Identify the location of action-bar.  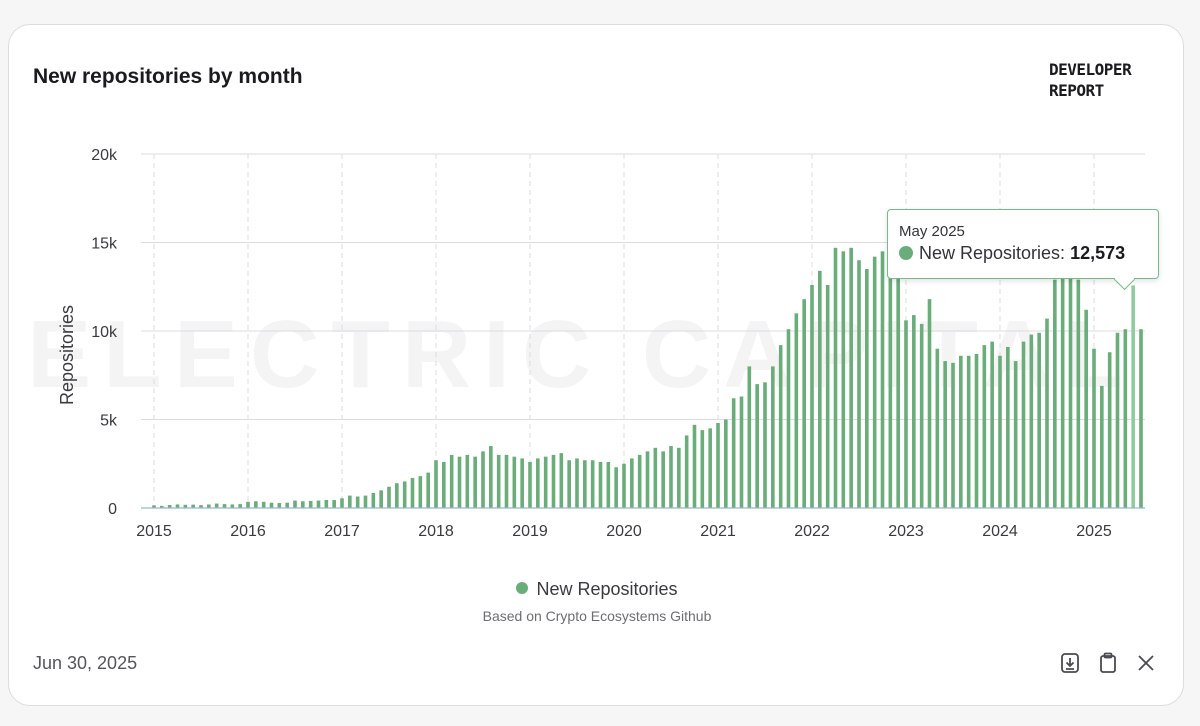
(1108, 663).